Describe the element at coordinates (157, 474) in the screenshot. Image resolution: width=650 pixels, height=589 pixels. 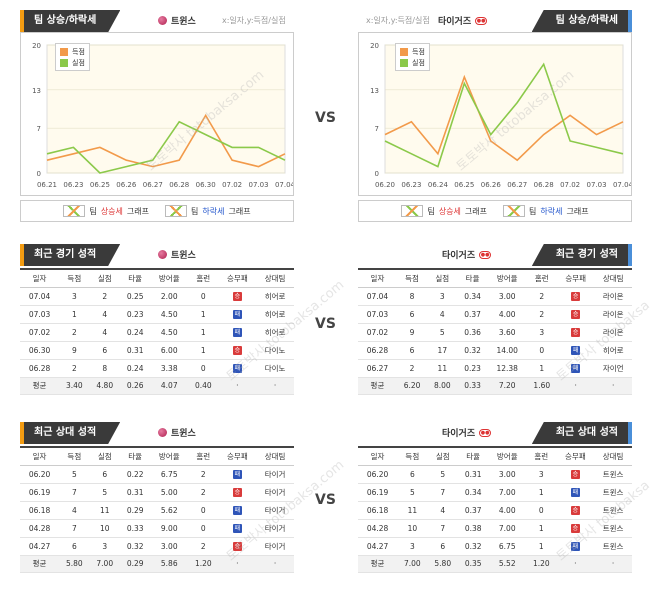
I see `table-row: 06.20 5 6 0.22 6.75 2 패 타이거` at that location.